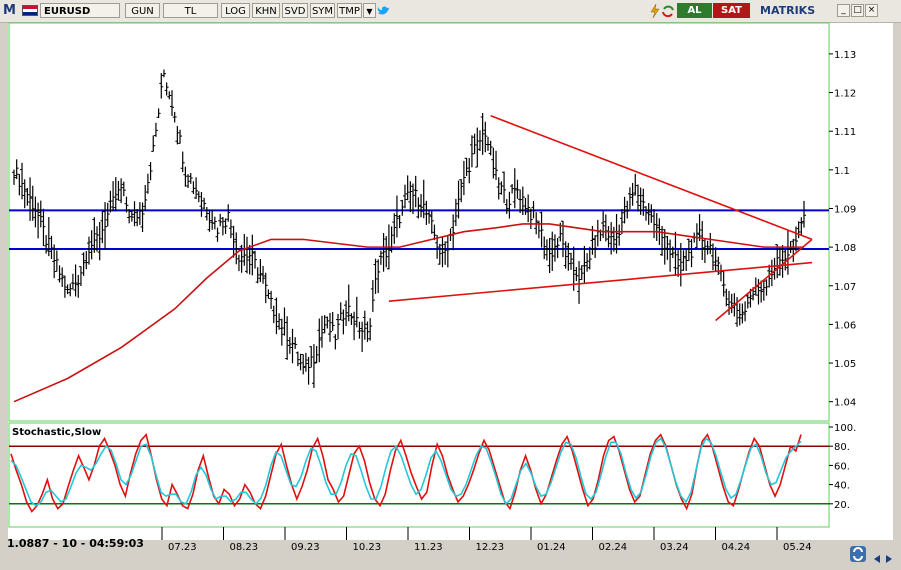  I want to click on sync-icon, so click(858, 554).